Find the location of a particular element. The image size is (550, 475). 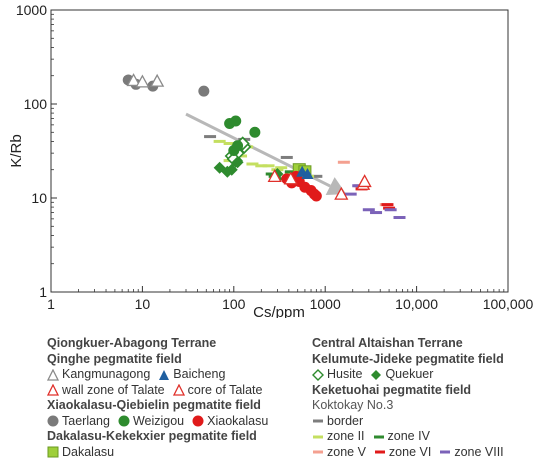

circle-green-icon is located at coordinates (124, 421).